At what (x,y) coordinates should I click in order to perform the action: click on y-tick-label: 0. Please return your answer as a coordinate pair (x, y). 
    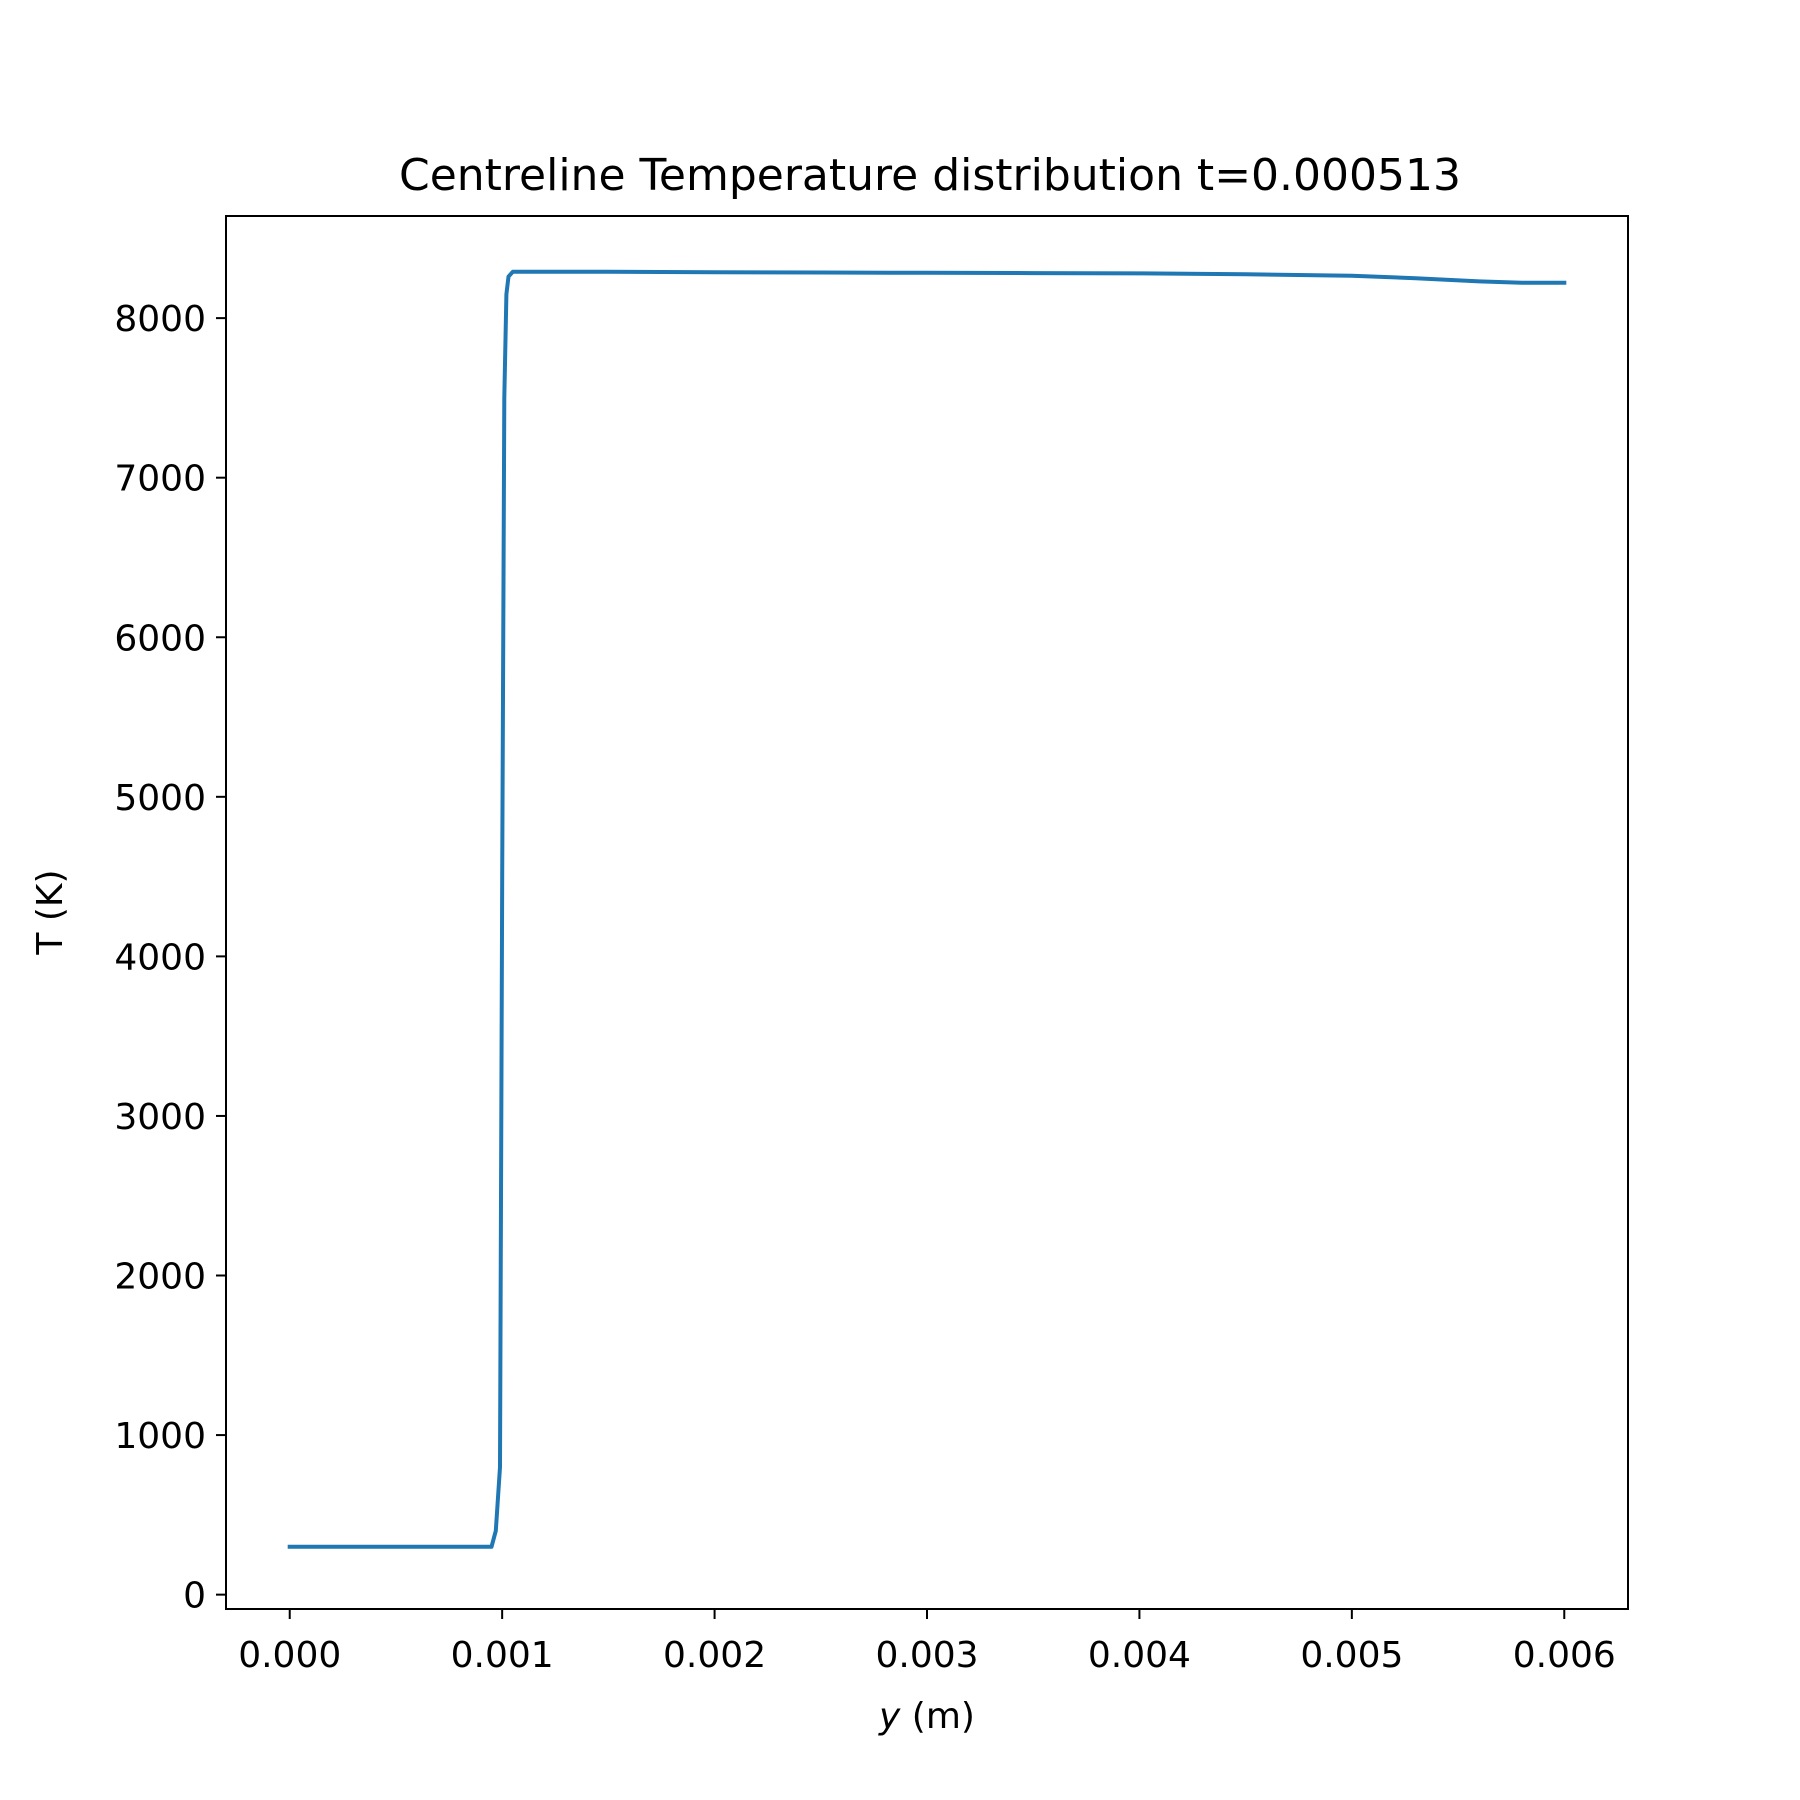
    Looking at the image, I should click on (194, 1596).